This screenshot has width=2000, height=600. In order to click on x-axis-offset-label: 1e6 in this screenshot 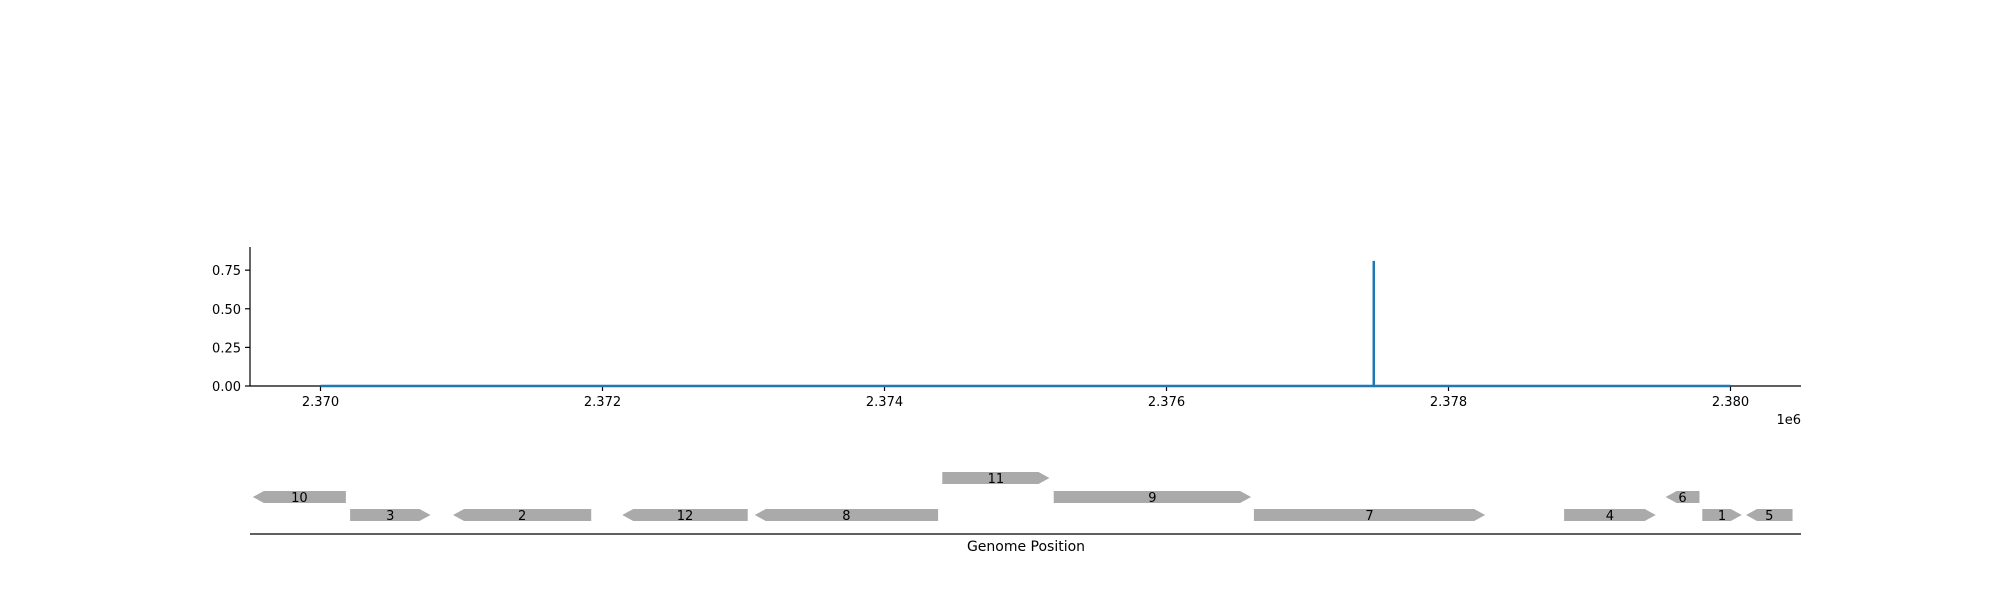, I will do `click(1788, 420)`.